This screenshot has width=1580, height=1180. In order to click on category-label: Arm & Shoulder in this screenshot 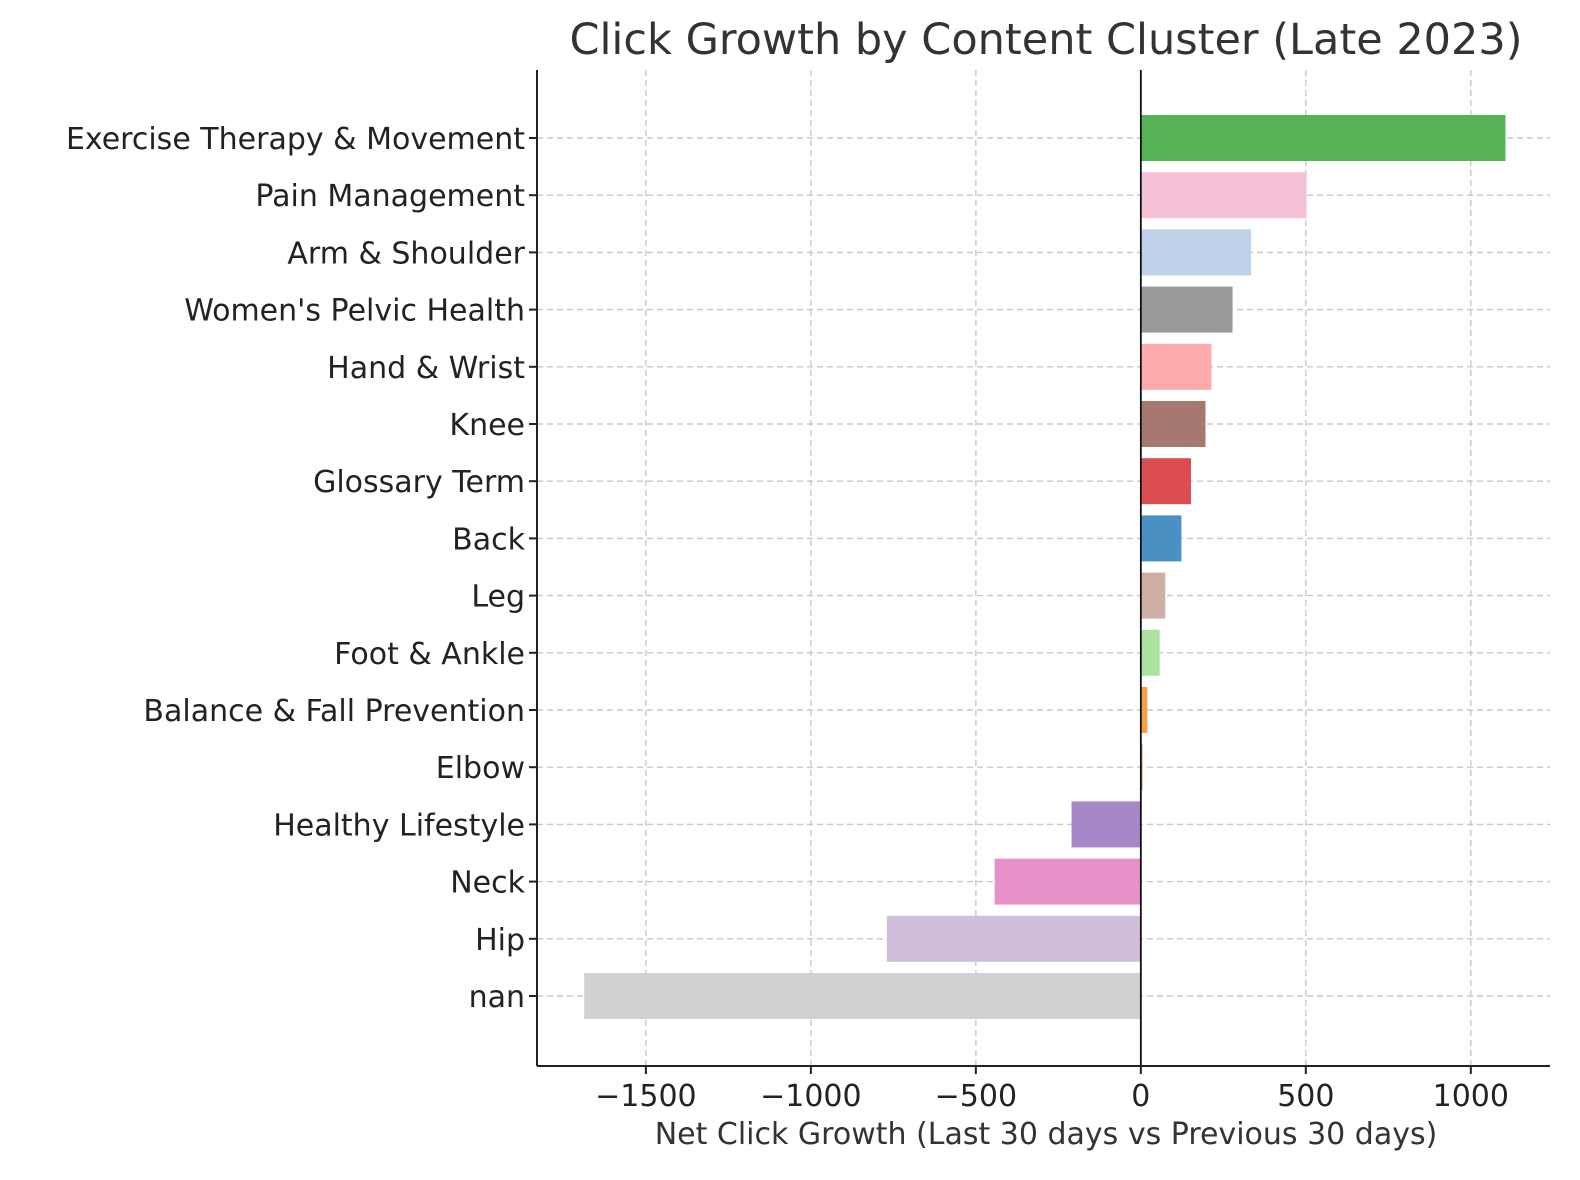, I will do `click(406, 253)`.